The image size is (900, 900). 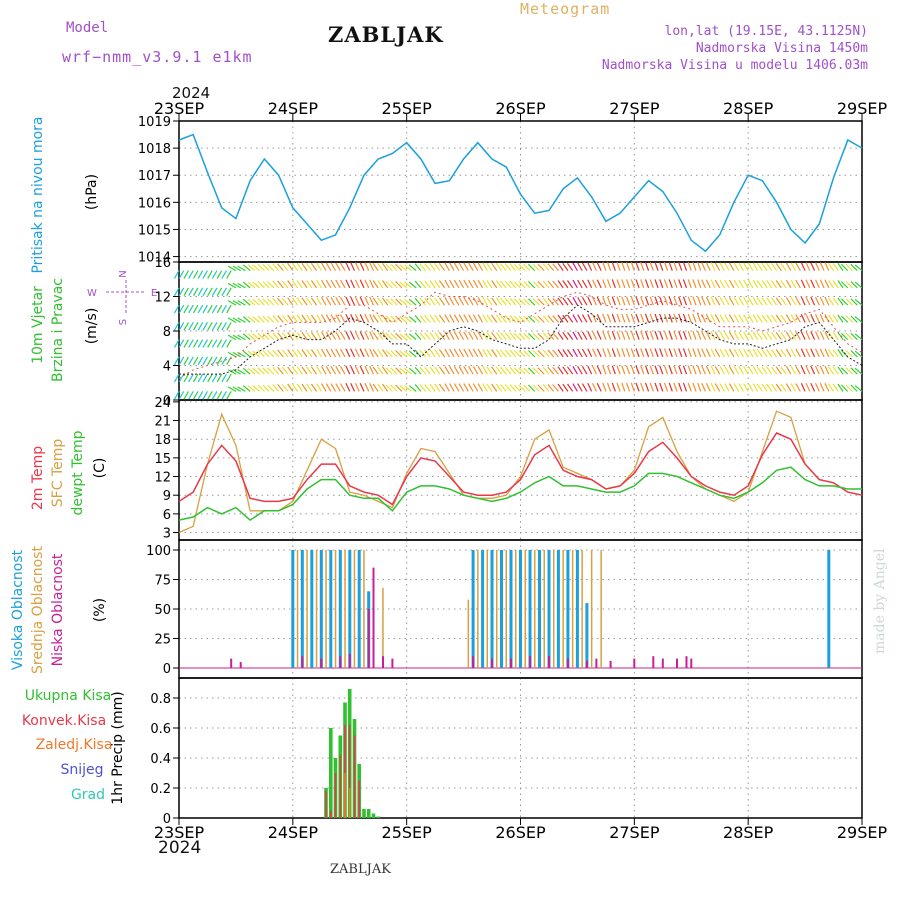 I want to click on pressure-line, so click(x=520, y=193).